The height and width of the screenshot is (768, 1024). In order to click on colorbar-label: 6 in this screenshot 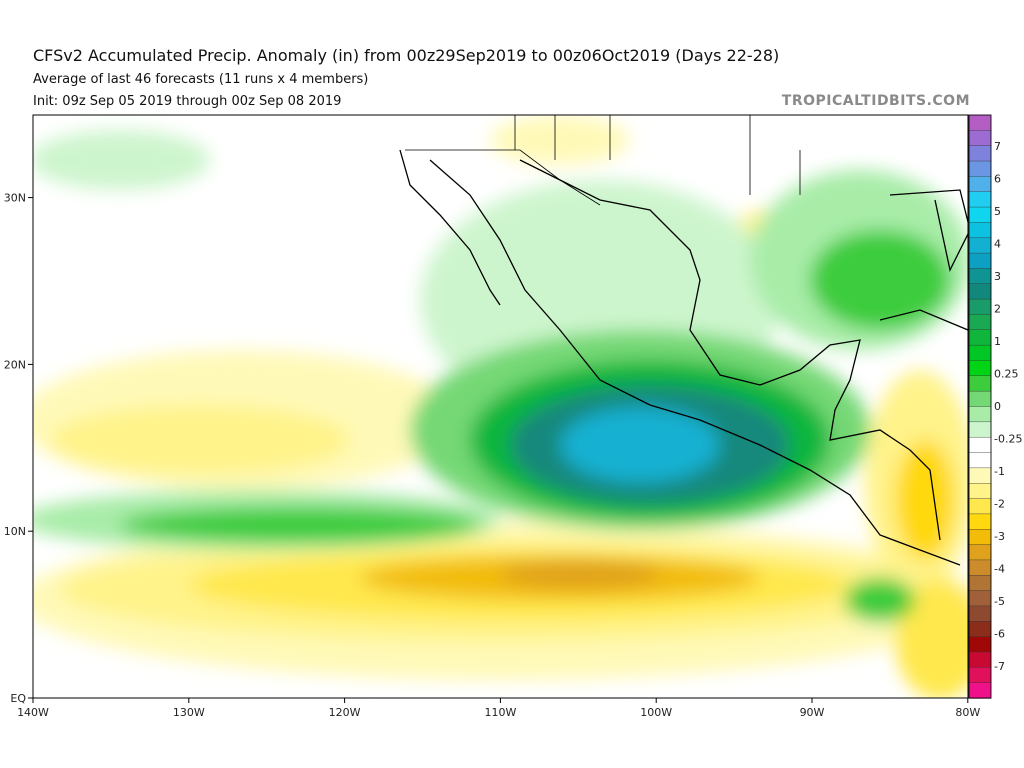, I will do `click(997, 179)`.